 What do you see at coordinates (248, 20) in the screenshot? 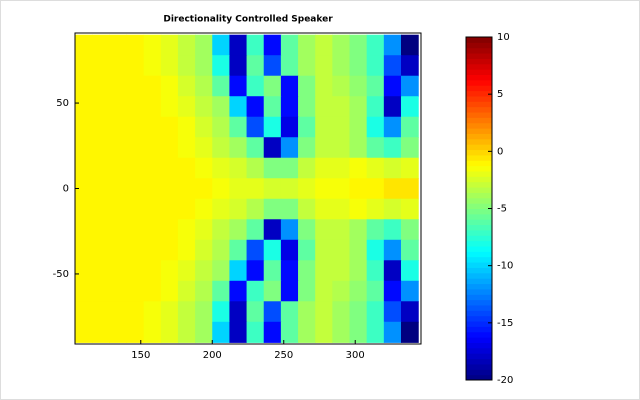
I see `chart-title: Directionality Controlled Speaker` at bounding box center [248, 20].